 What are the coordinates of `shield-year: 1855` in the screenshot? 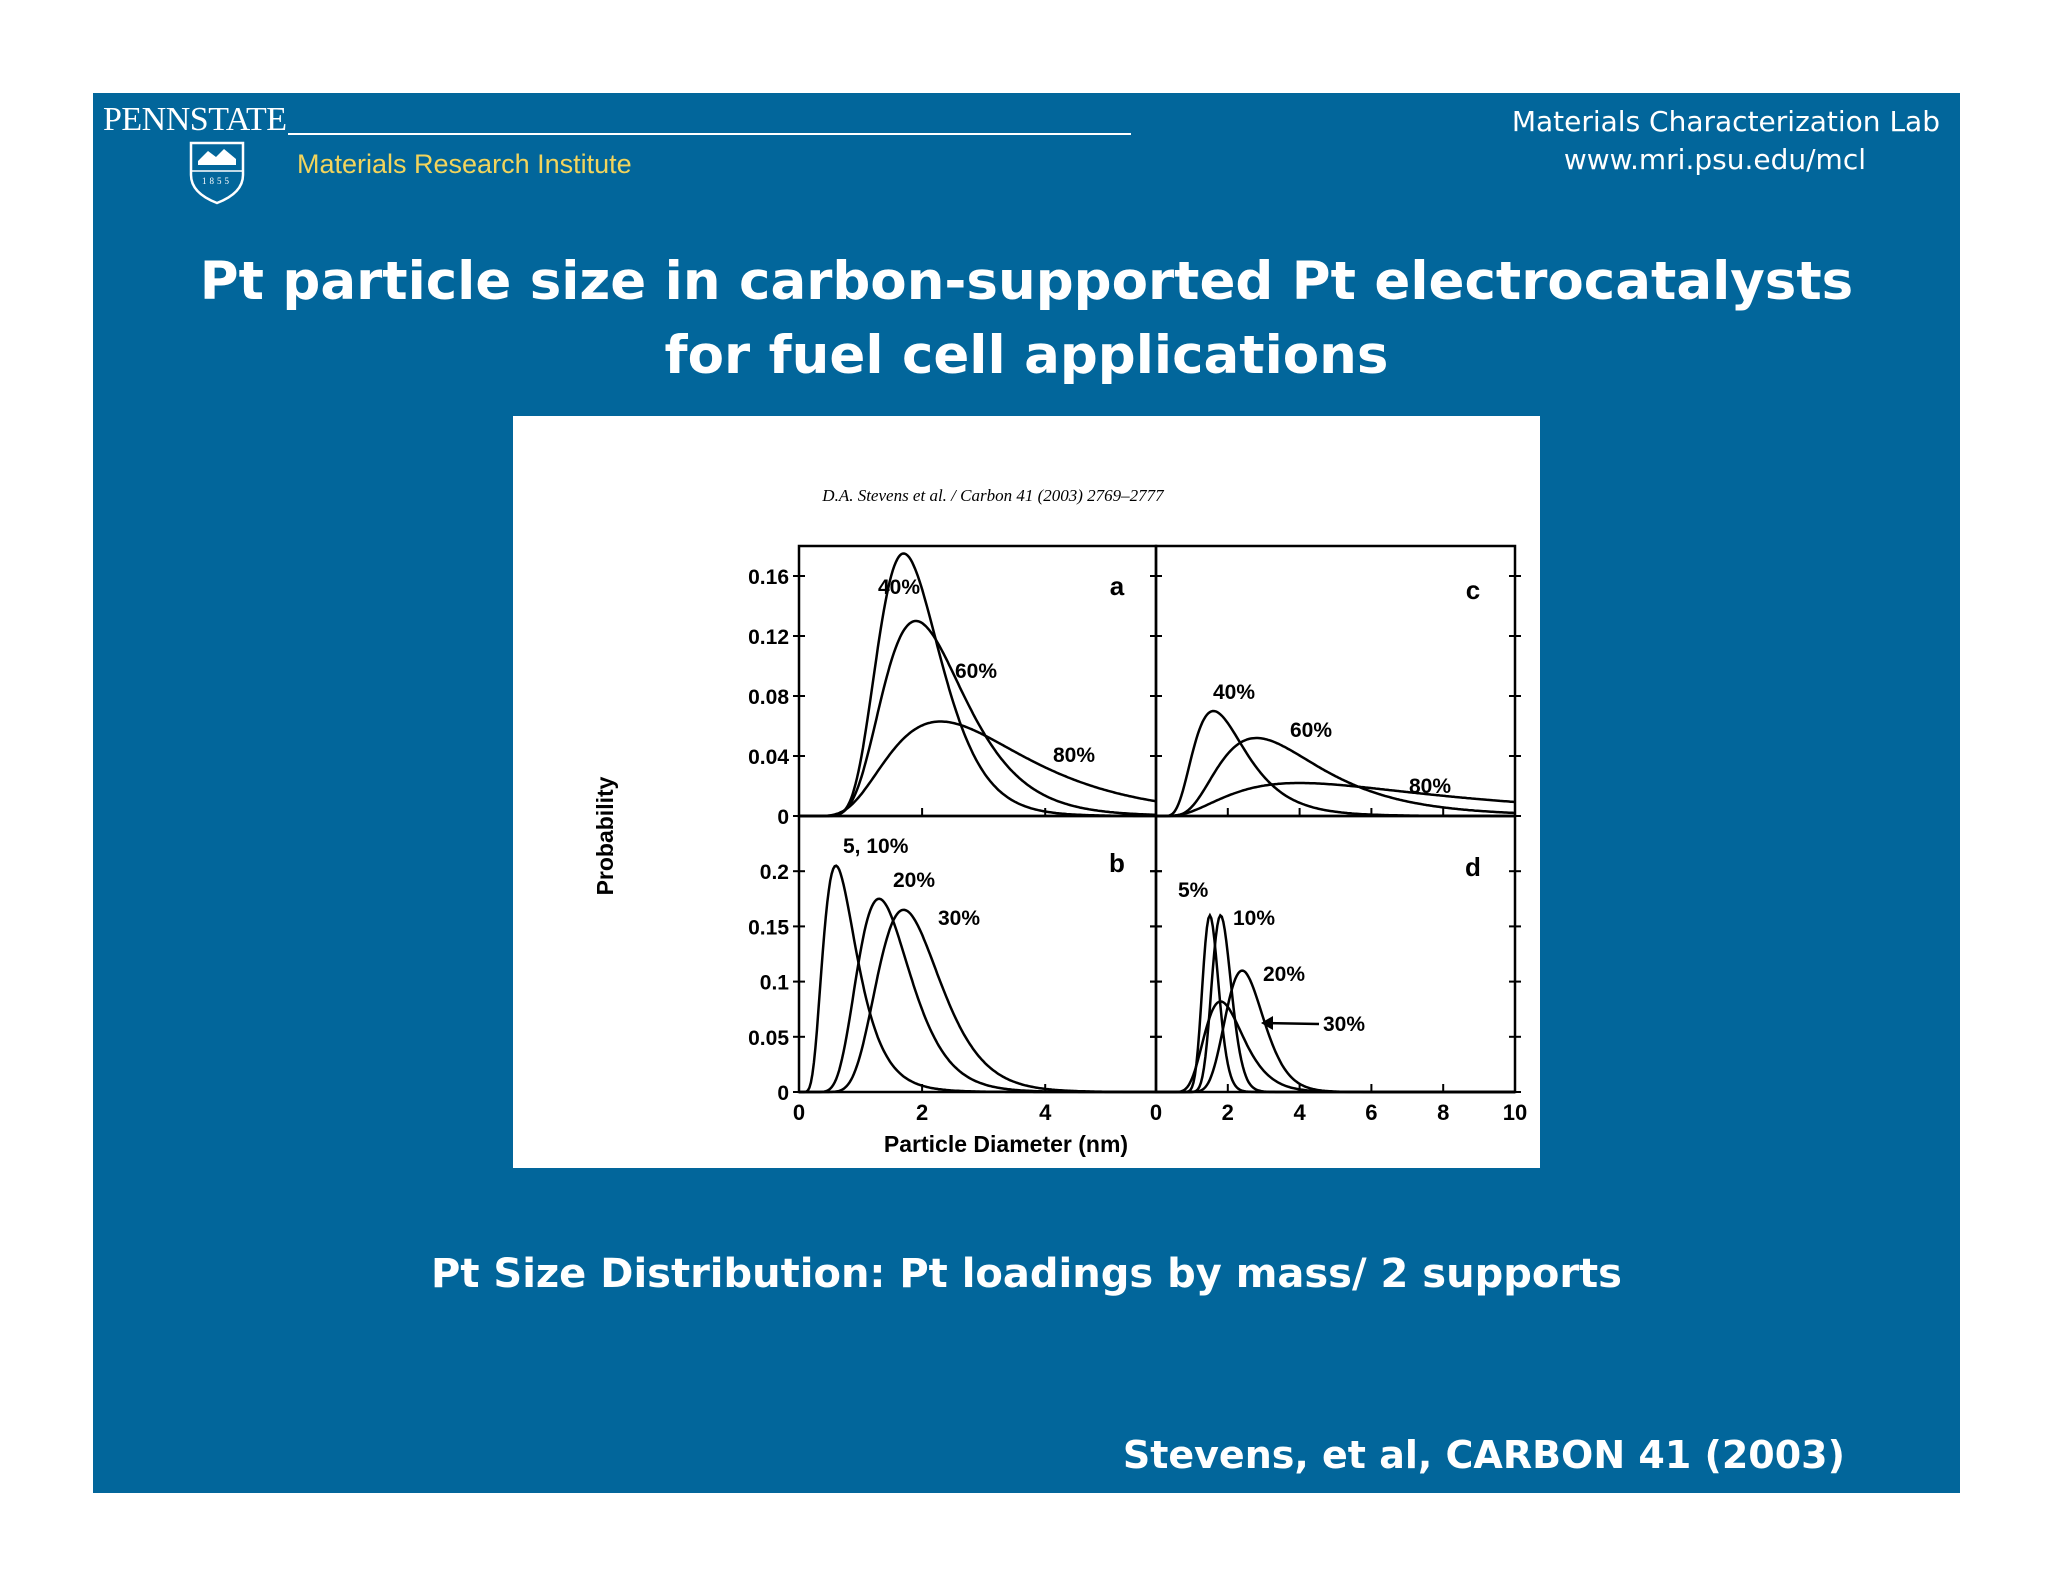 It's located at (217, 181).